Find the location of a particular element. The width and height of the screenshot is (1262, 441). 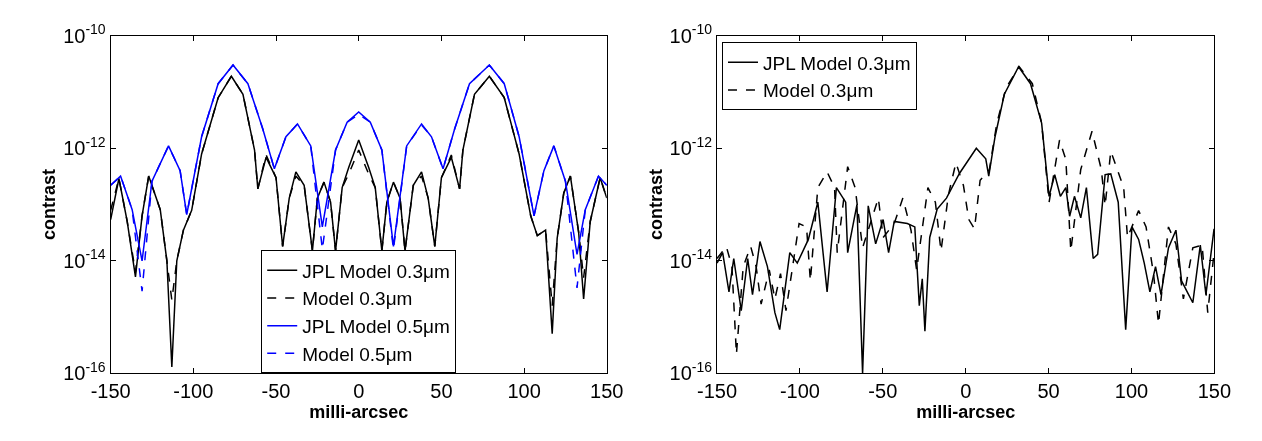

legend-label: JPL Model 0.5μm is located at coordinates (376, 327).